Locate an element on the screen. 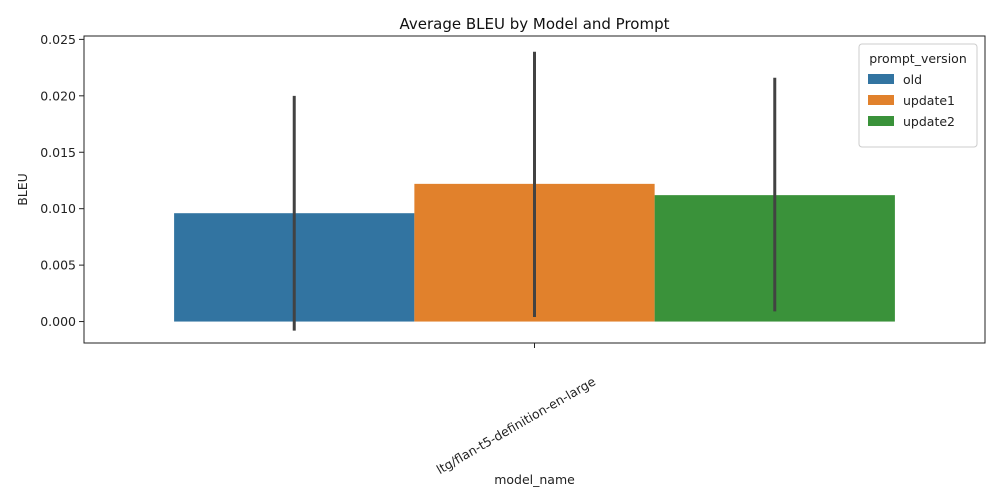 Image resolution: width=1000 pixels, height=500 pixels. y-axis-label: BLEU is located at coordinates (22, 189).